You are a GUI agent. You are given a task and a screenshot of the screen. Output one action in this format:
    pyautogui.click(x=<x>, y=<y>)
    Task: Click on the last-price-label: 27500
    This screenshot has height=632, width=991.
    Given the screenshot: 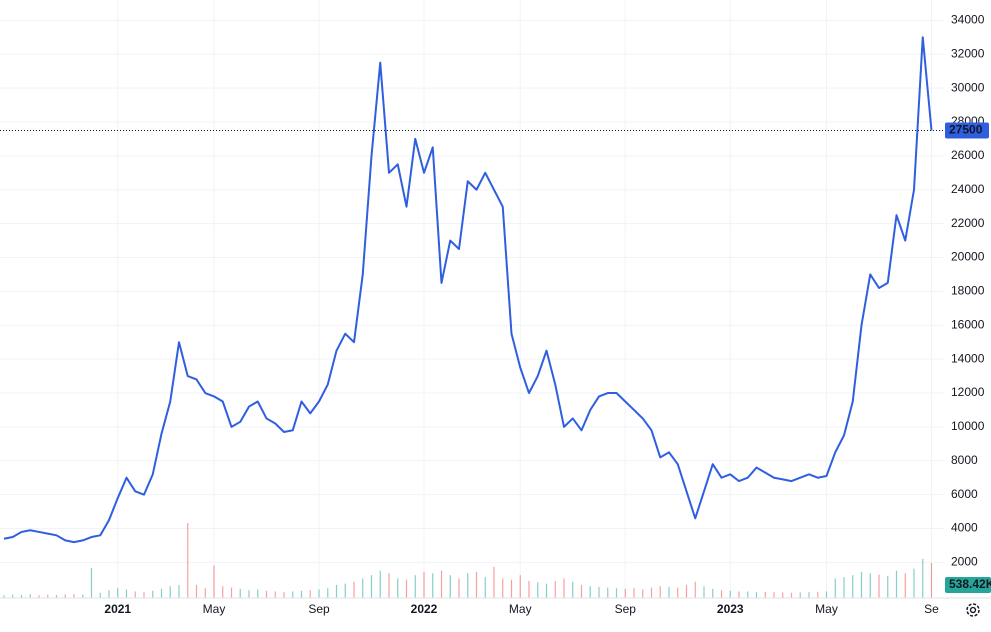 What is the action you would take?
    pyautogui.click(x=966, y=130)
    